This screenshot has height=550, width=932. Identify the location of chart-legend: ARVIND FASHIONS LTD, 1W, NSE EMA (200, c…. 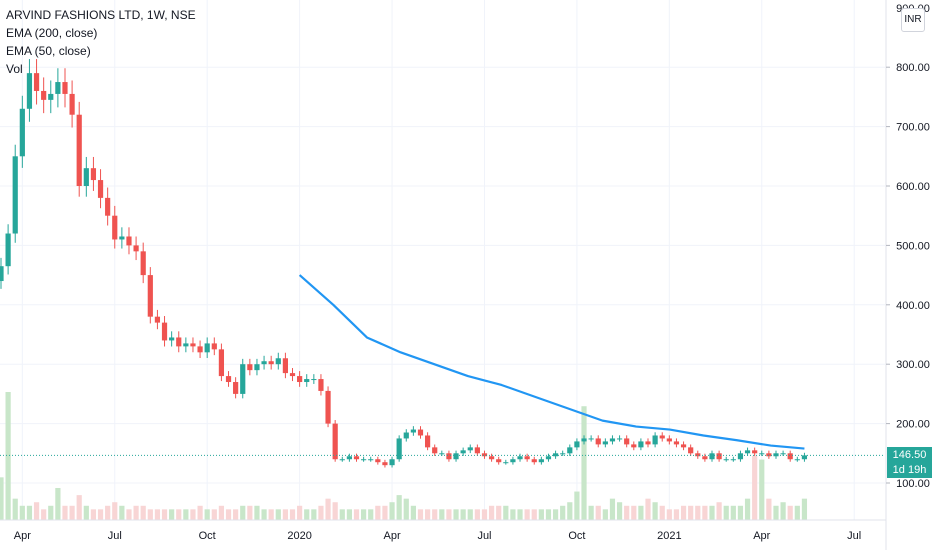
(101, 42).